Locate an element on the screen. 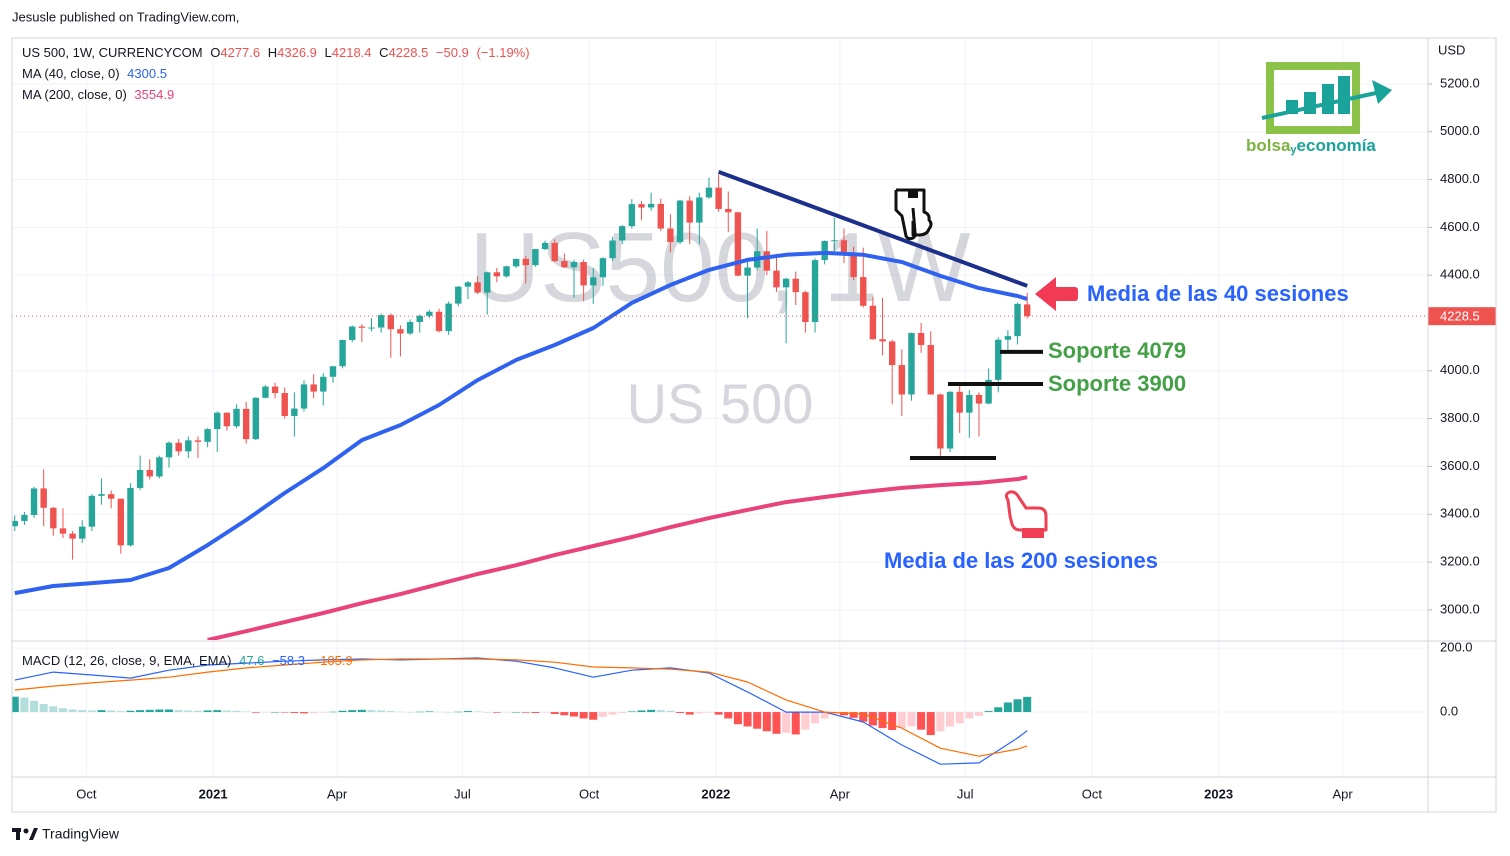  publisher: Jesusle published on TradingView.com, is located at coordinates (125, 16).